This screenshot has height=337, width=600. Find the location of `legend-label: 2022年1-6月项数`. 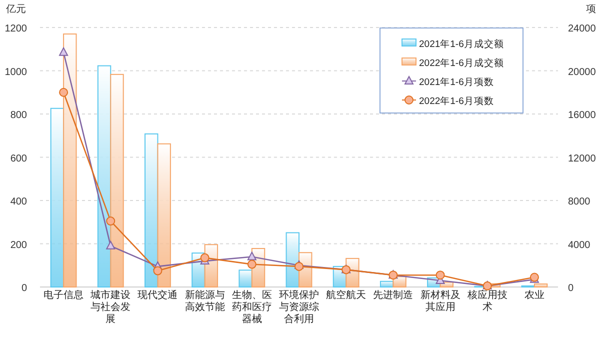

legend-label: 2022年1-6月项数 is located at coordinates (456, 101).